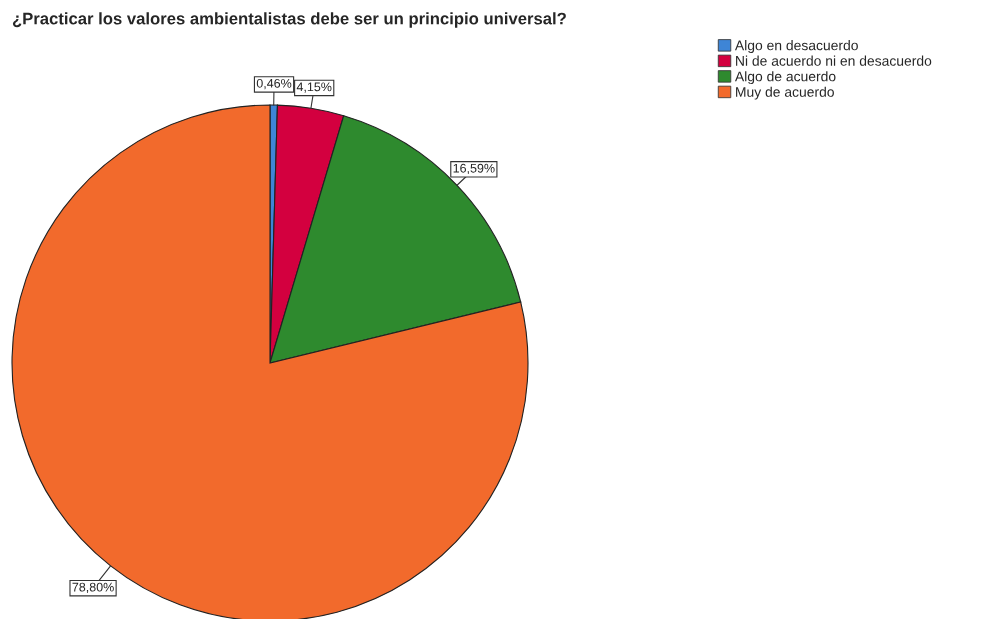 The image size is (1001, 619). Describe the element at coordinates (785, 93) in the screenshot. I see `legend-label: Muy de acuerdo` at that location.